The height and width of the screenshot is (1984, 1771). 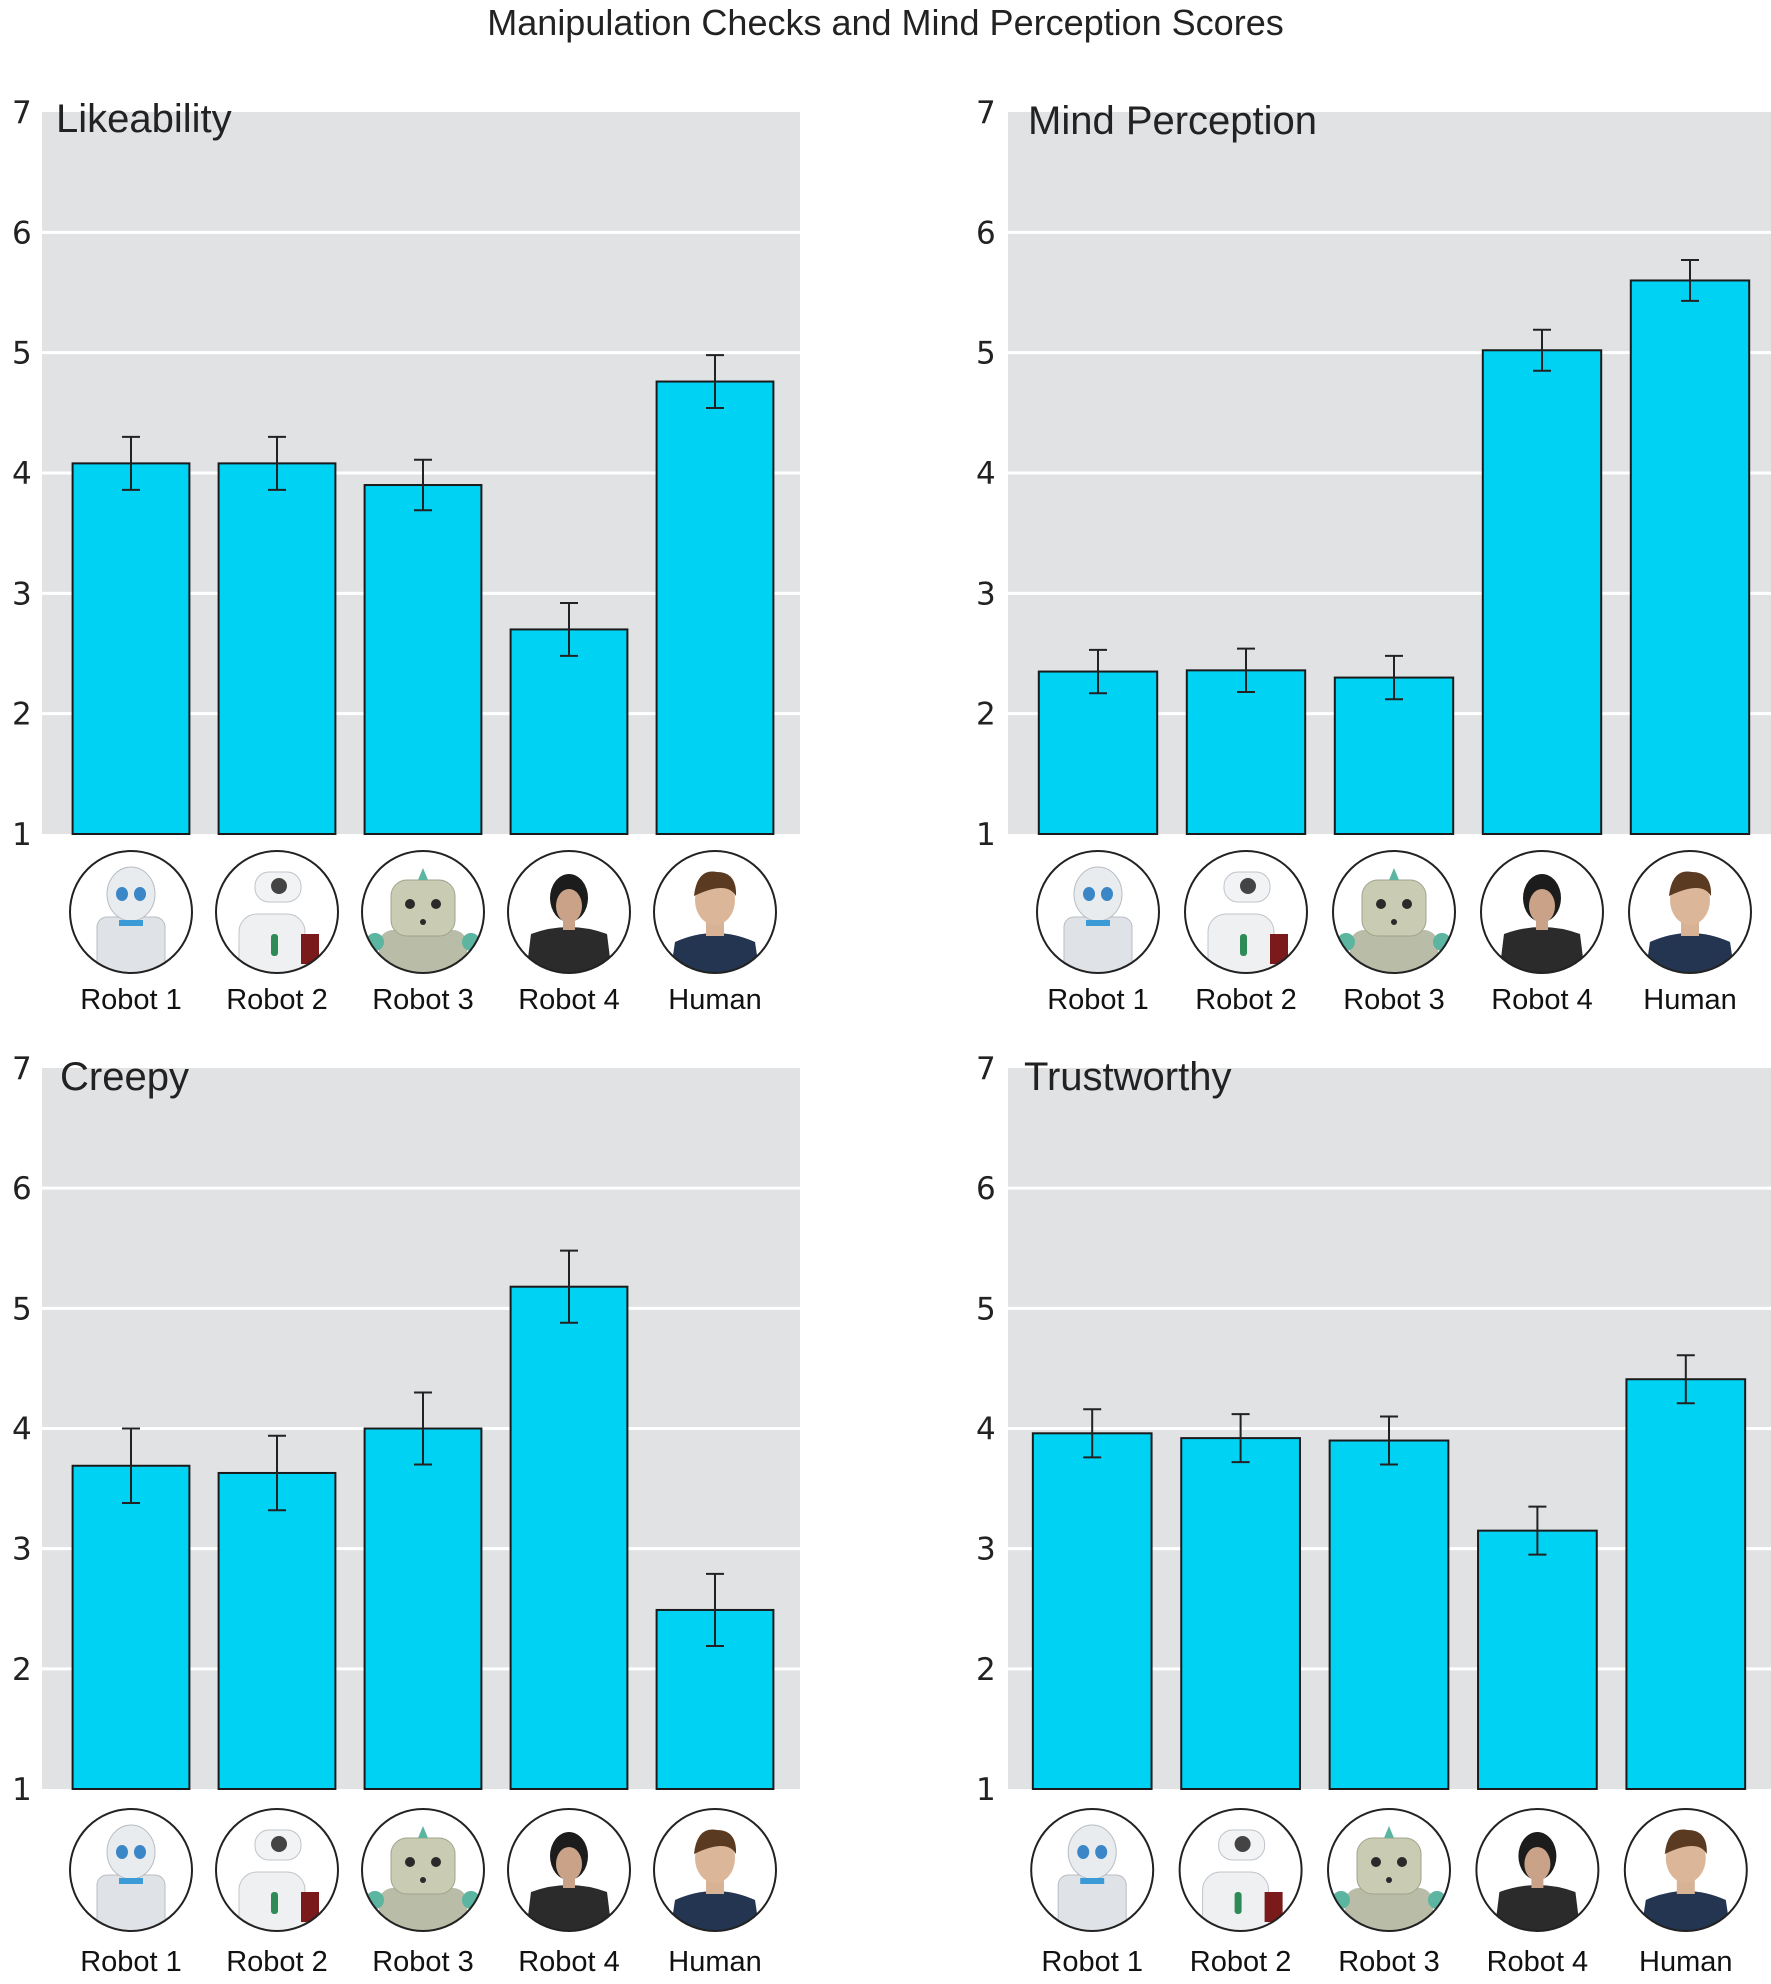 What do you see at coordinates (1172, 121) in the screenshot?
I see `panel-title: Mind Perception` at bounding box center [1172, 121].